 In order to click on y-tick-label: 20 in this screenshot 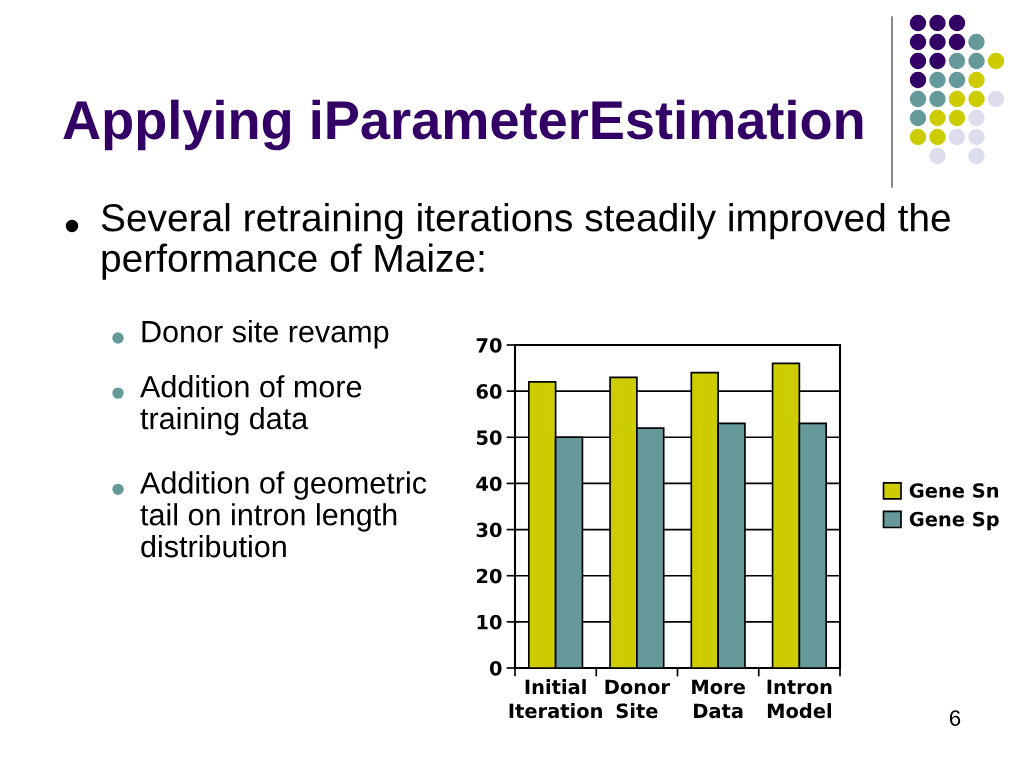, I will do `click(489, 576)`.